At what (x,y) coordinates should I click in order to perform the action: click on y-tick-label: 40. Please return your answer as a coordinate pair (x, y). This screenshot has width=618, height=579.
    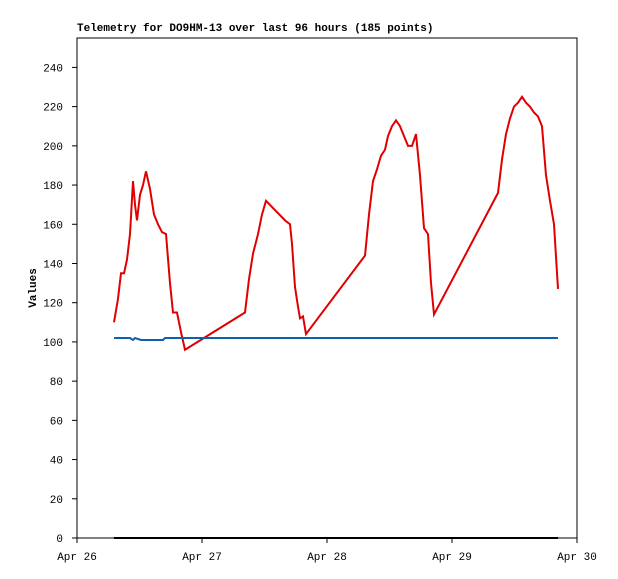
    Looking at the image, I should click on (56, 462).